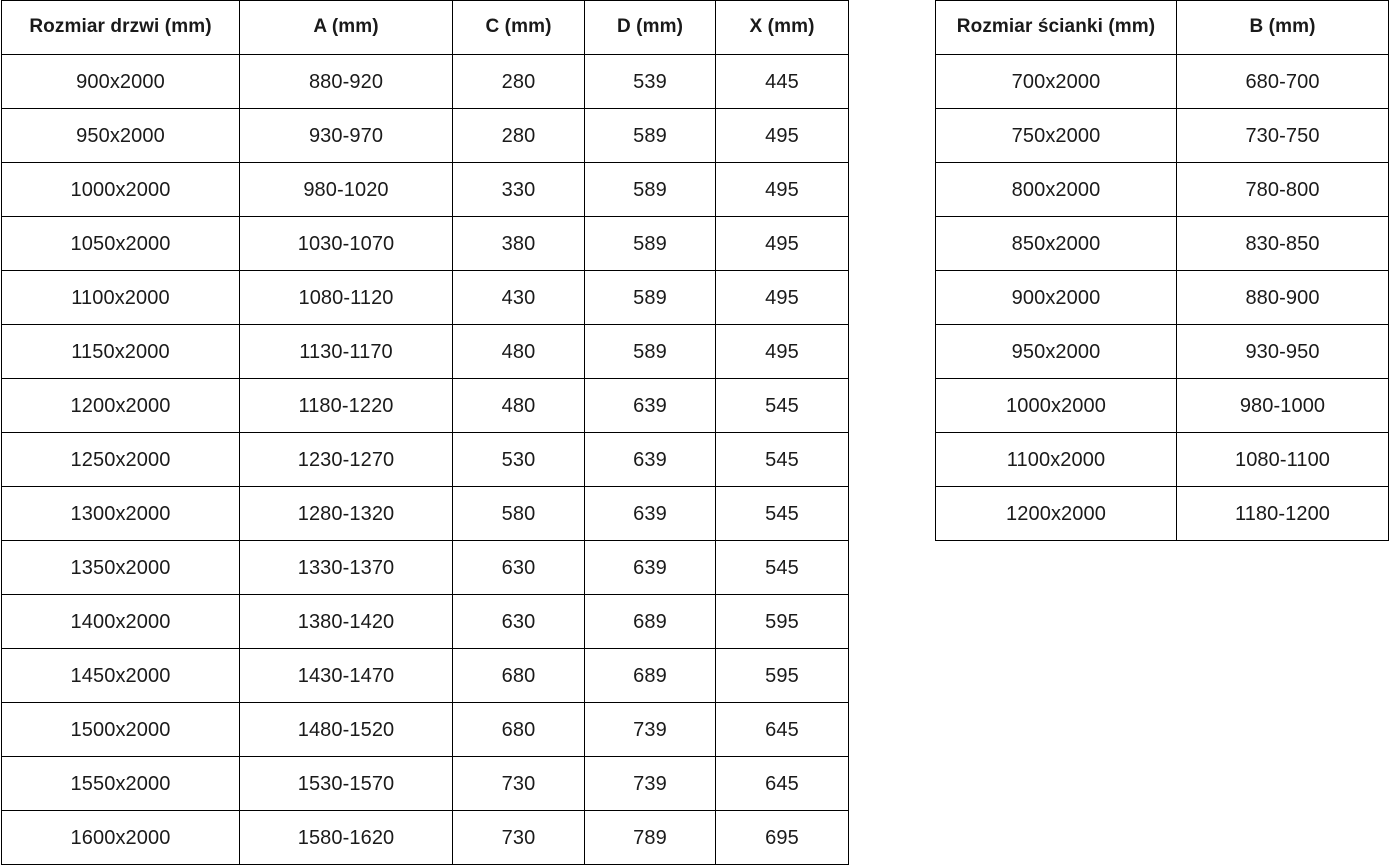  What do you see at coordinates (120, 189) in the screenshot?
I see `cell-door-size: 1000x2000` at bounding box center [120, 189].